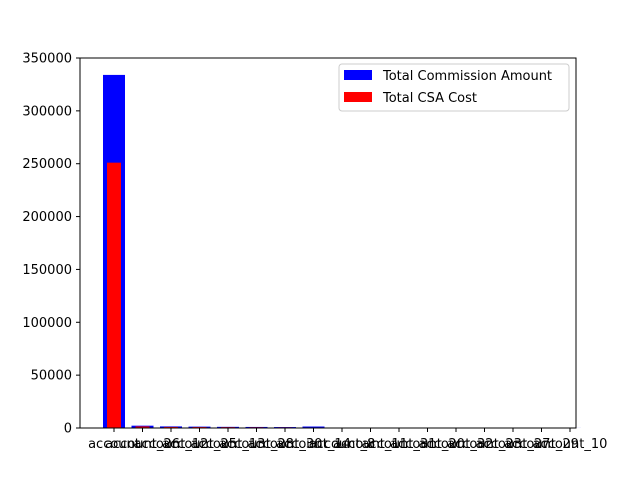 This screenshot has height=480, width=640. What do you see at coordinates (429, 98) in the screenshot?
I see `legend-label-csa-cost: Total CSA Cost` at bounding box center [429, 98].